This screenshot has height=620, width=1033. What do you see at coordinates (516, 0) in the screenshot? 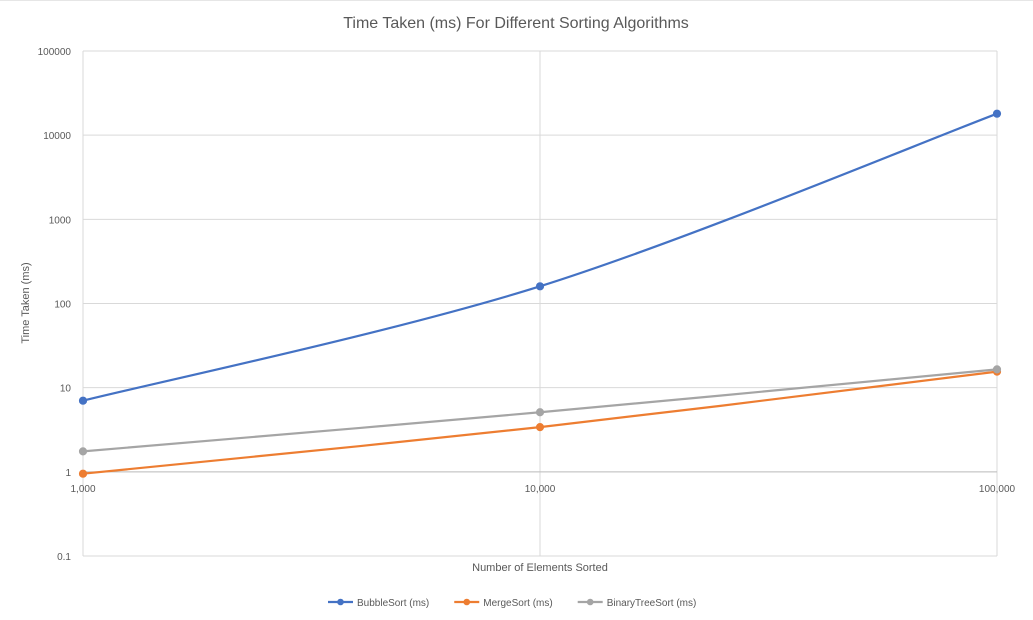
I see `chart-border` at bounding box center [516, 0].